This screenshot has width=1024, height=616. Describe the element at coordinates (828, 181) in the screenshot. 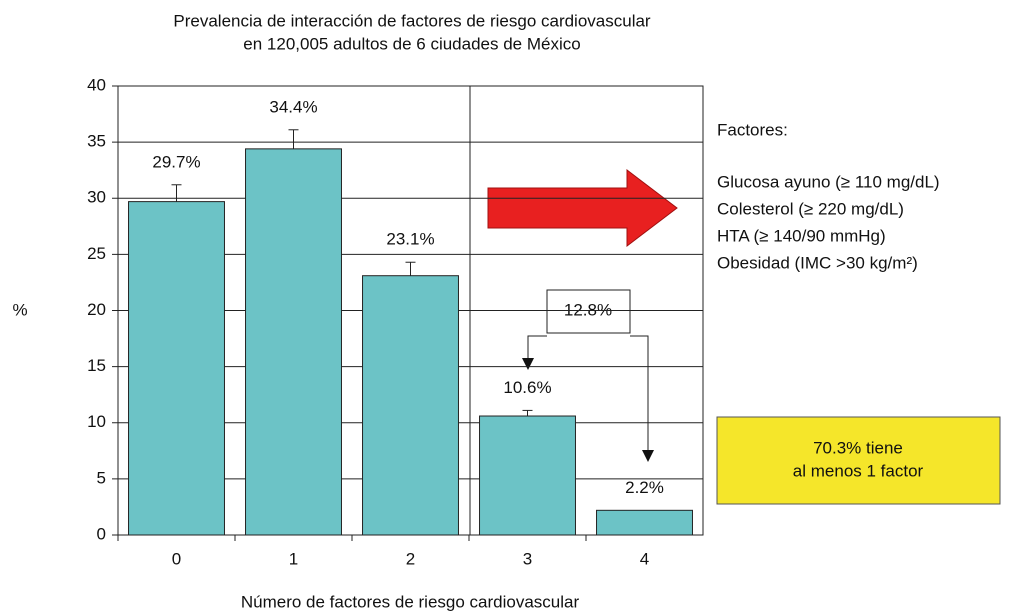

I see `factor: Glucosa ayuno (≥ 110 mg/dL)` at that location.